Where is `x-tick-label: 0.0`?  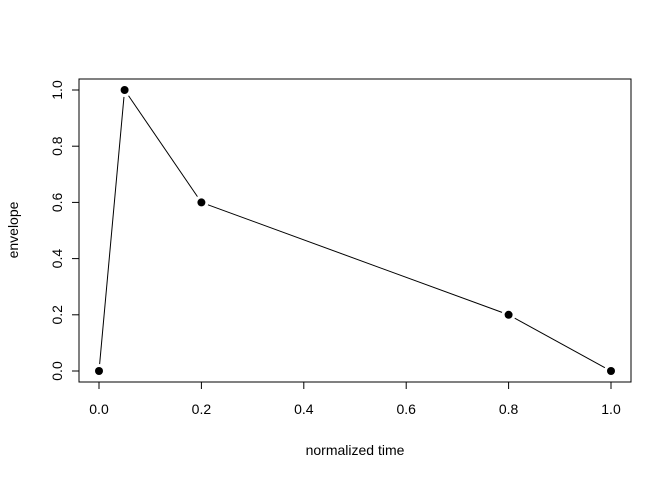 x-tick-label: 0.0 is located at coordinates (99, 409).